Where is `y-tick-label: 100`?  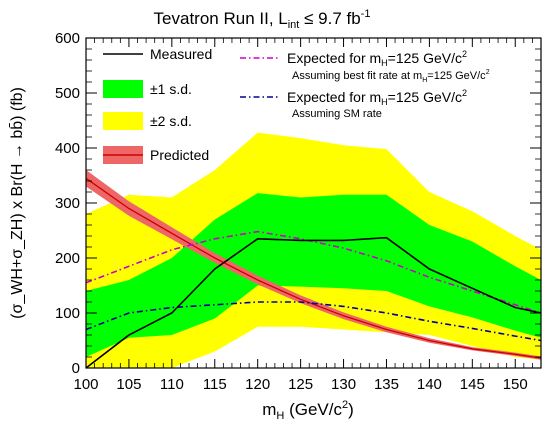 y-tick-label: 100 is located at coordinates (67, 313).